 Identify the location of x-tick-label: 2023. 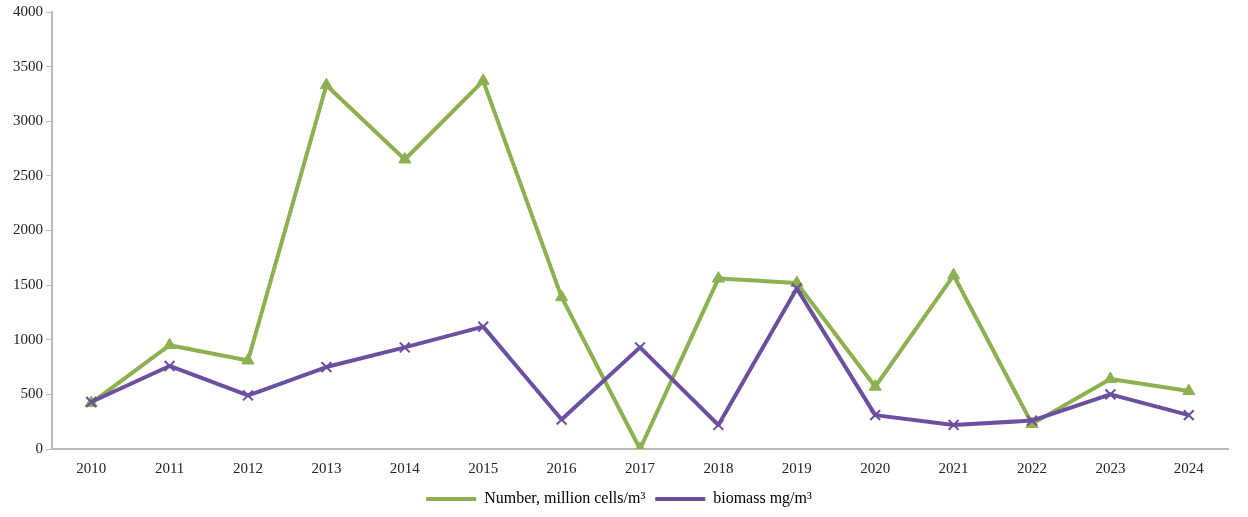
(1110, 467).